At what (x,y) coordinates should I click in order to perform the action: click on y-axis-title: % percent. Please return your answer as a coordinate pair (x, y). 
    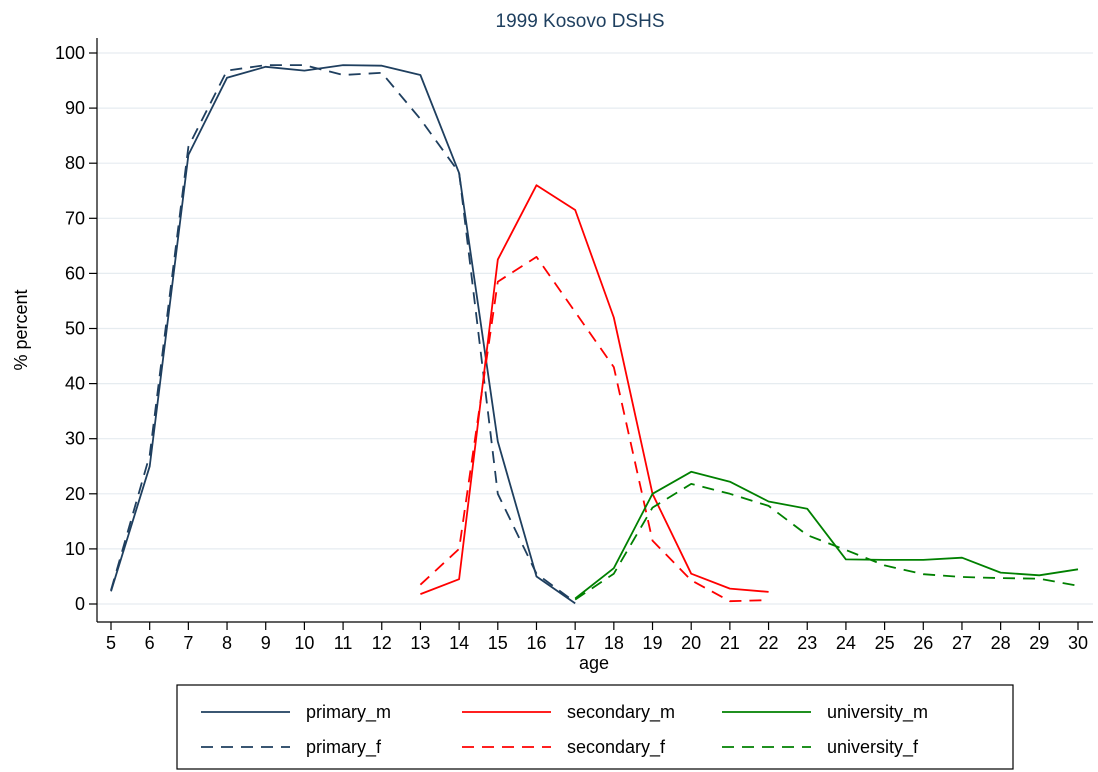
    Looking at the image, I should click on (21, 329).